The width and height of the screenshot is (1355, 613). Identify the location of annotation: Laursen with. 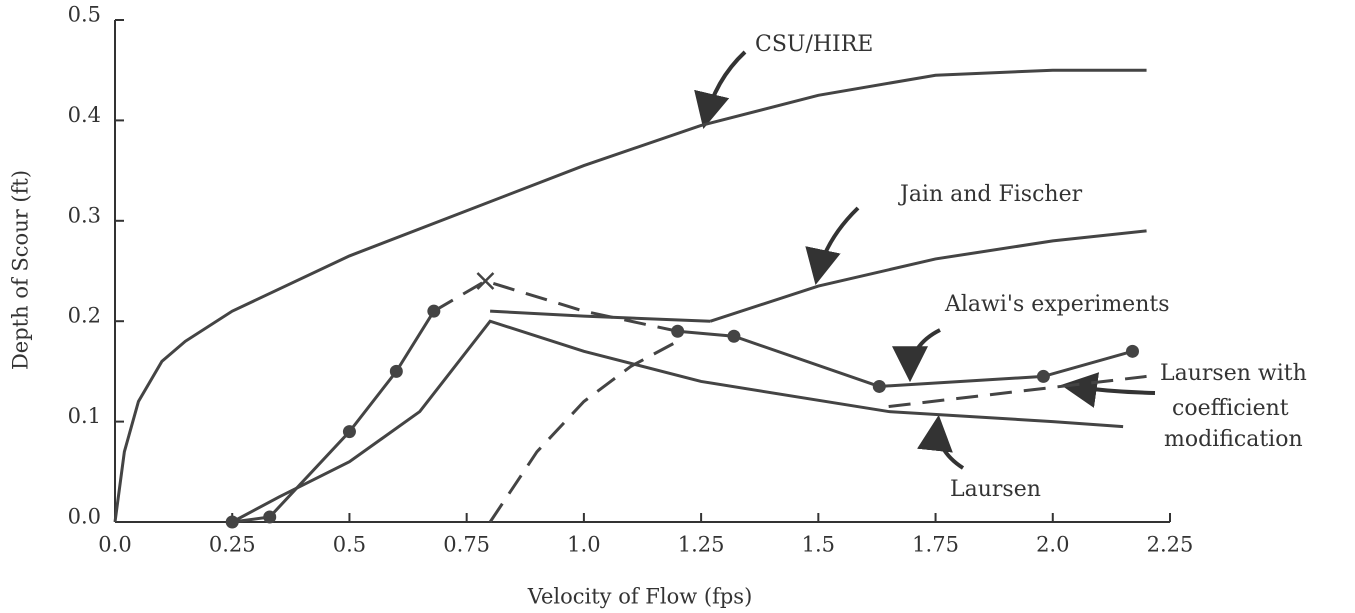
(1233, 373).